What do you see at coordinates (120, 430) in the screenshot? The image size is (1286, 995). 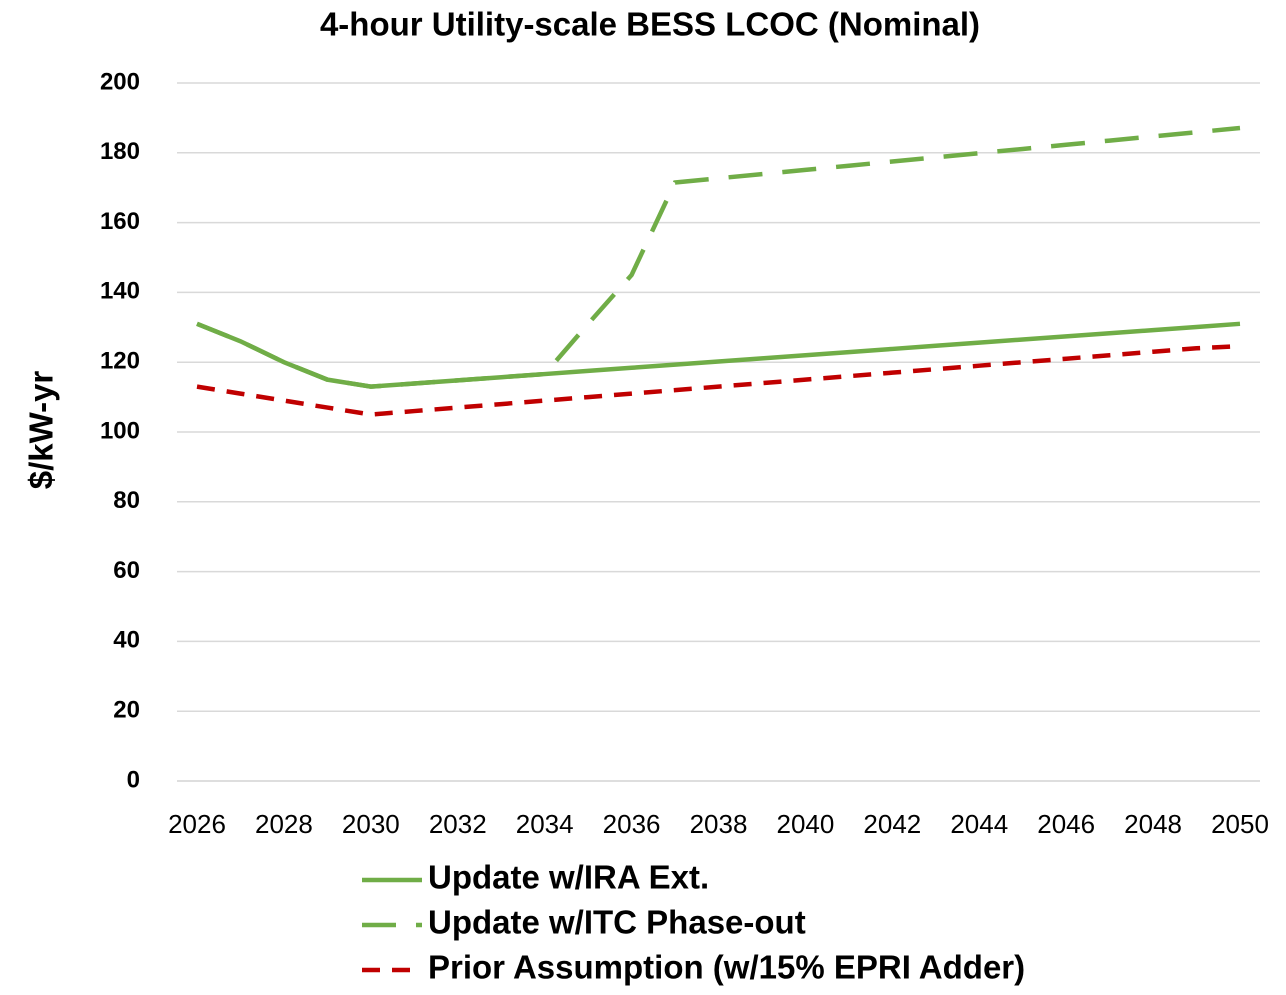 I see `y-tick-label: 100` at bounding box center [120, 430].